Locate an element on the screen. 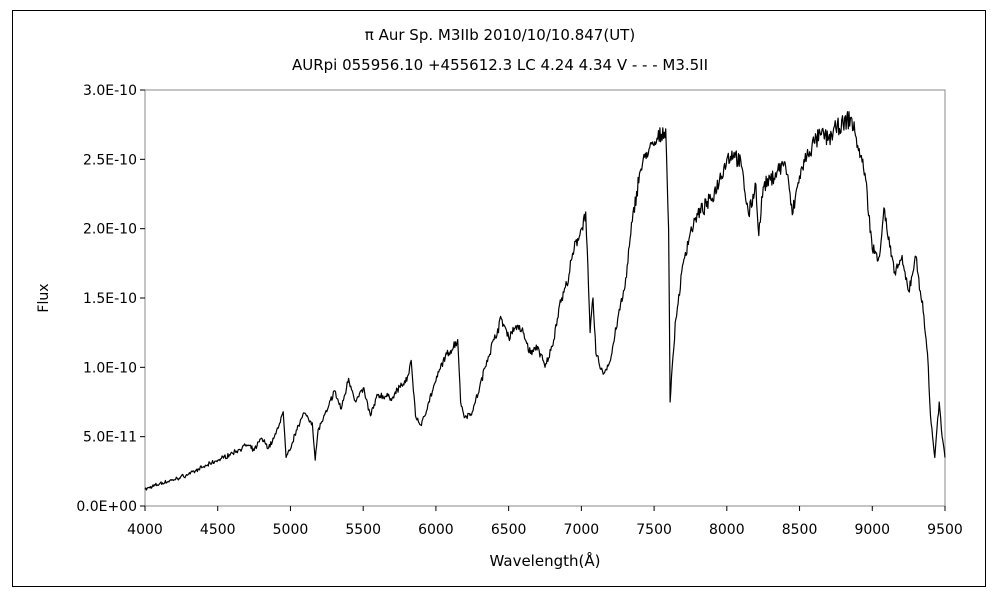 This screenshot has width=1000, height=600. x-tick-label: 7500 is located at coordinates (654, 530).